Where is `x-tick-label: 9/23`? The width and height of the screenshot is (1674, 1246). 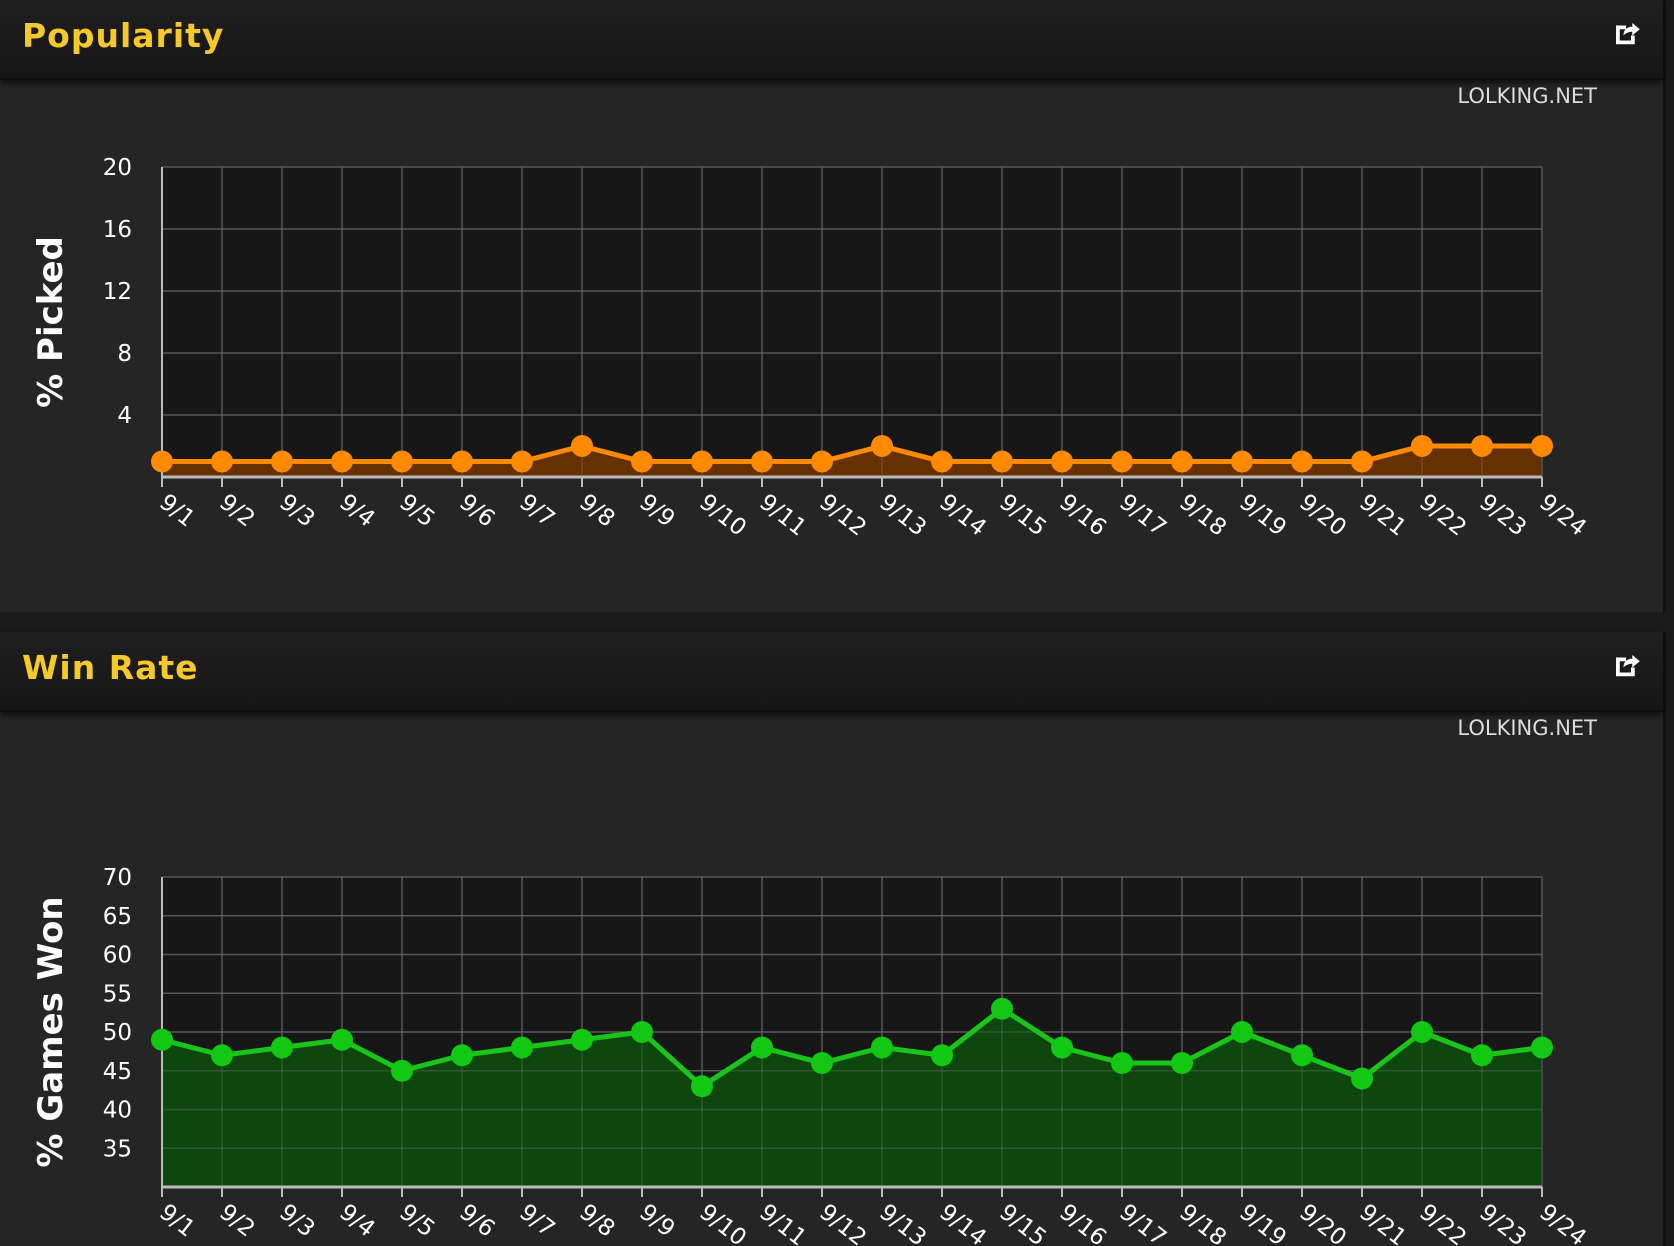 x-tick-label: 9/23 is located at coordinates (1502, 1222).